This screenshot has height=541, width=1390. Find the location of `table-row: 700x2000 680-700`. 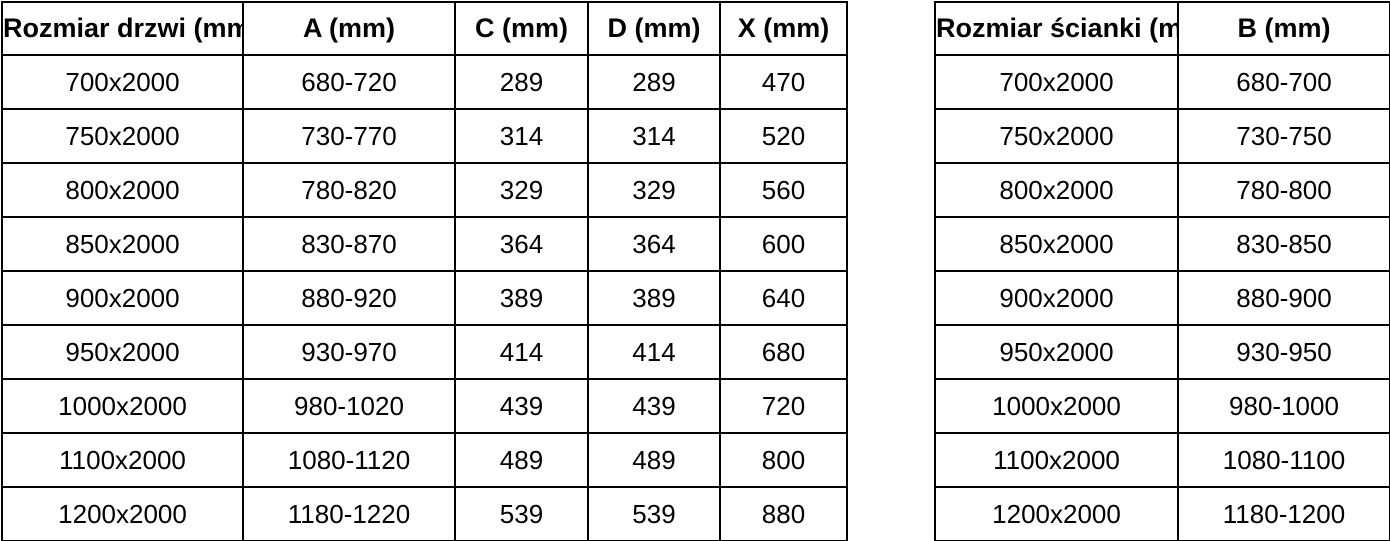

table-row: 700x2000 680-700 is located at coordinates (1162, 82).